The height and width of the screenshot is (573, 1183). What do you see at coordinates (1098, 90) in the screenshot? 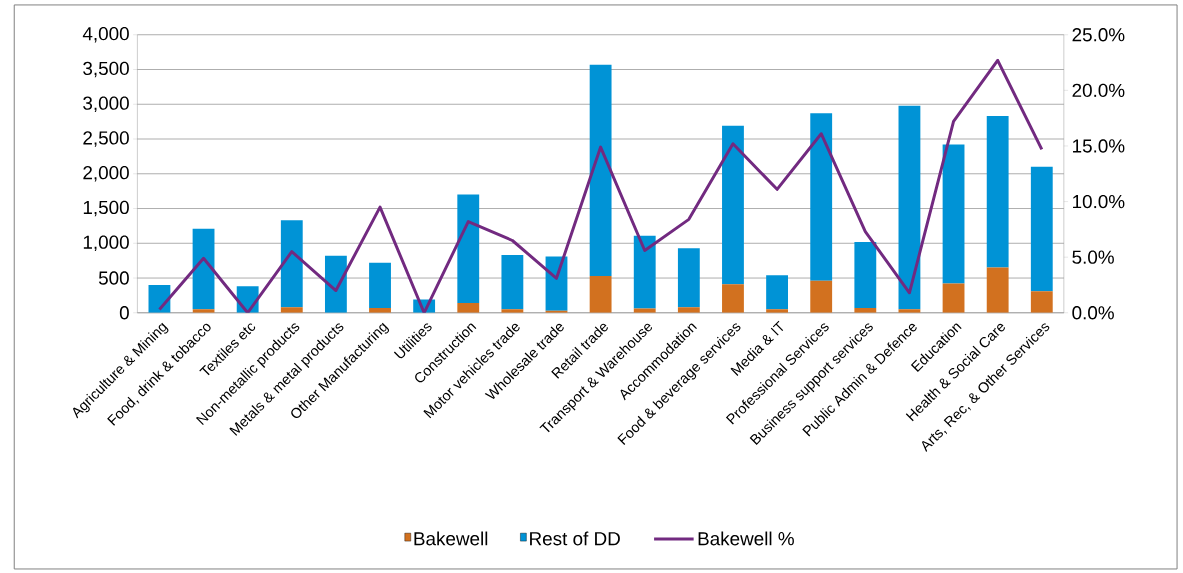
I see `y2-tick-label: 20.0%` at bounding box center [1098, 90].